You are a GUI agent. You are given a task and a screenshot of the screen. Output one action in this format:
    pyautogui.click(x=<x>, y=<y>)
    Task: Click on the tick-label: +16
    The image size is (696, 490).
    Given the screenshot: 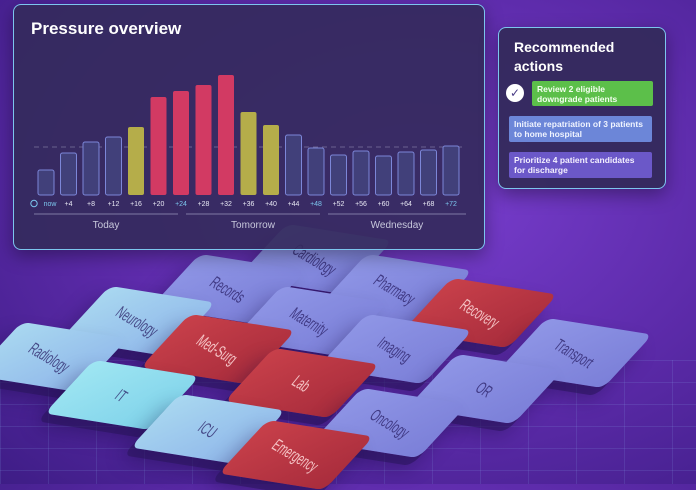 What is the action you would take?
    pyautogui.click(x=136, y=204)
    